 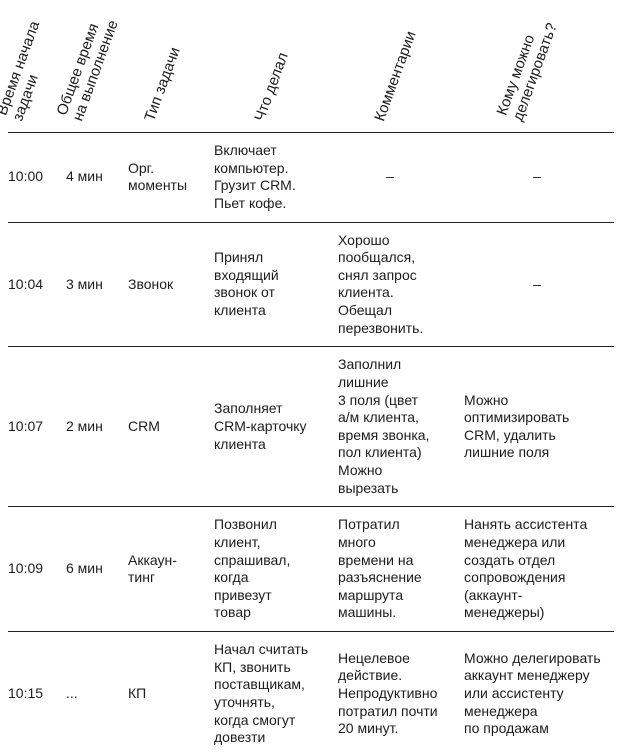 I want to click on cell-task-type: Орг. моменты, so click(x=158, y=176).